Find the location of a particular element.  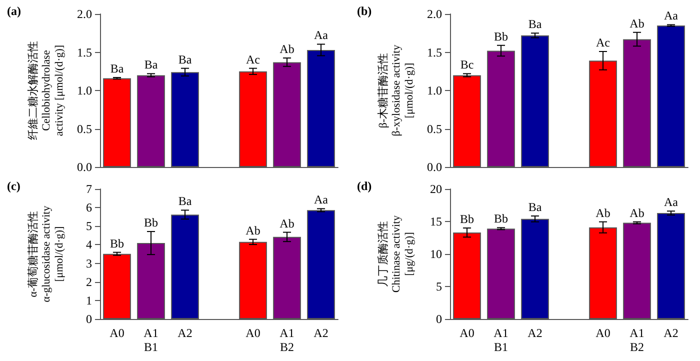

y-tick-label: 15 is located at coordinates (436, 221).